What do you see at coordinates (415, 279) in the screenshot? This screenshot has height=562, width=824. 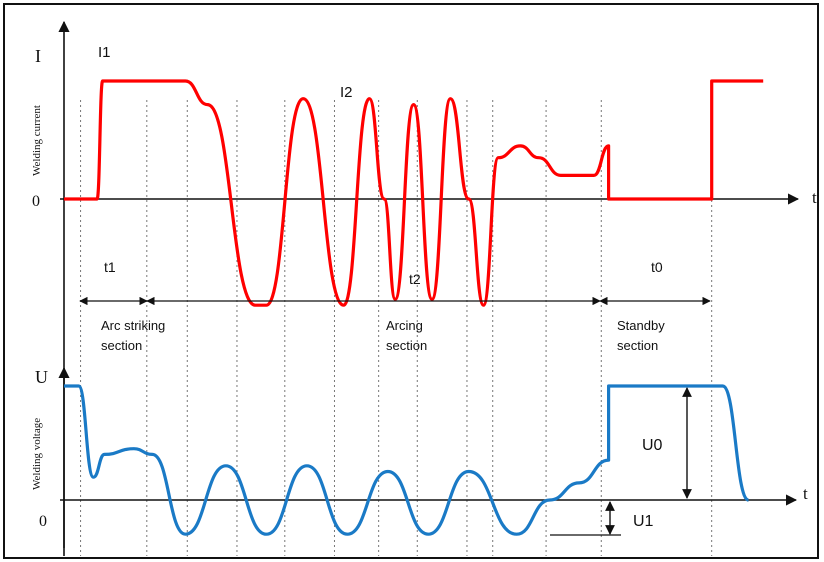 I see `t2-label: t2` at bounding box center [415, 279].